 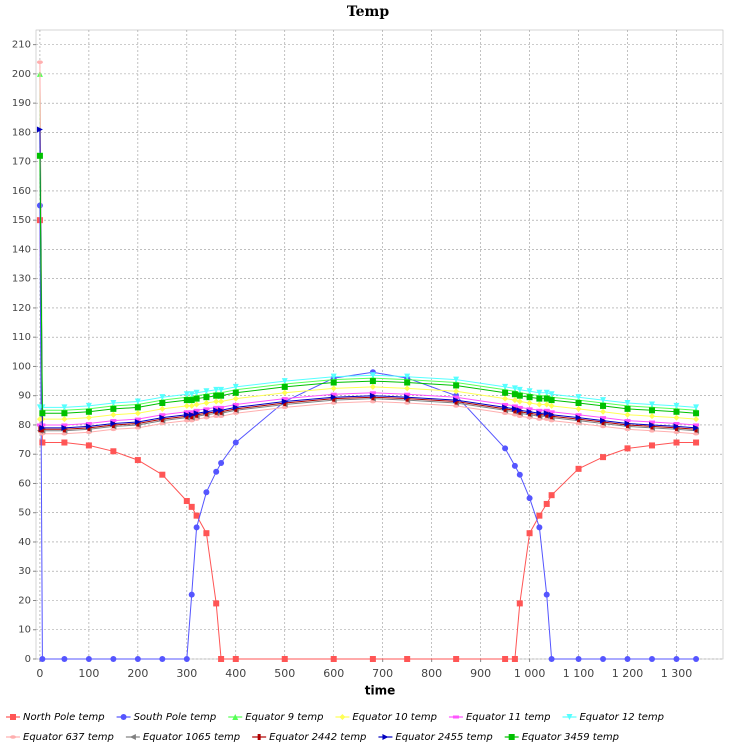 I want to click on y-tick-label: 100, so click(x=21, y=366).